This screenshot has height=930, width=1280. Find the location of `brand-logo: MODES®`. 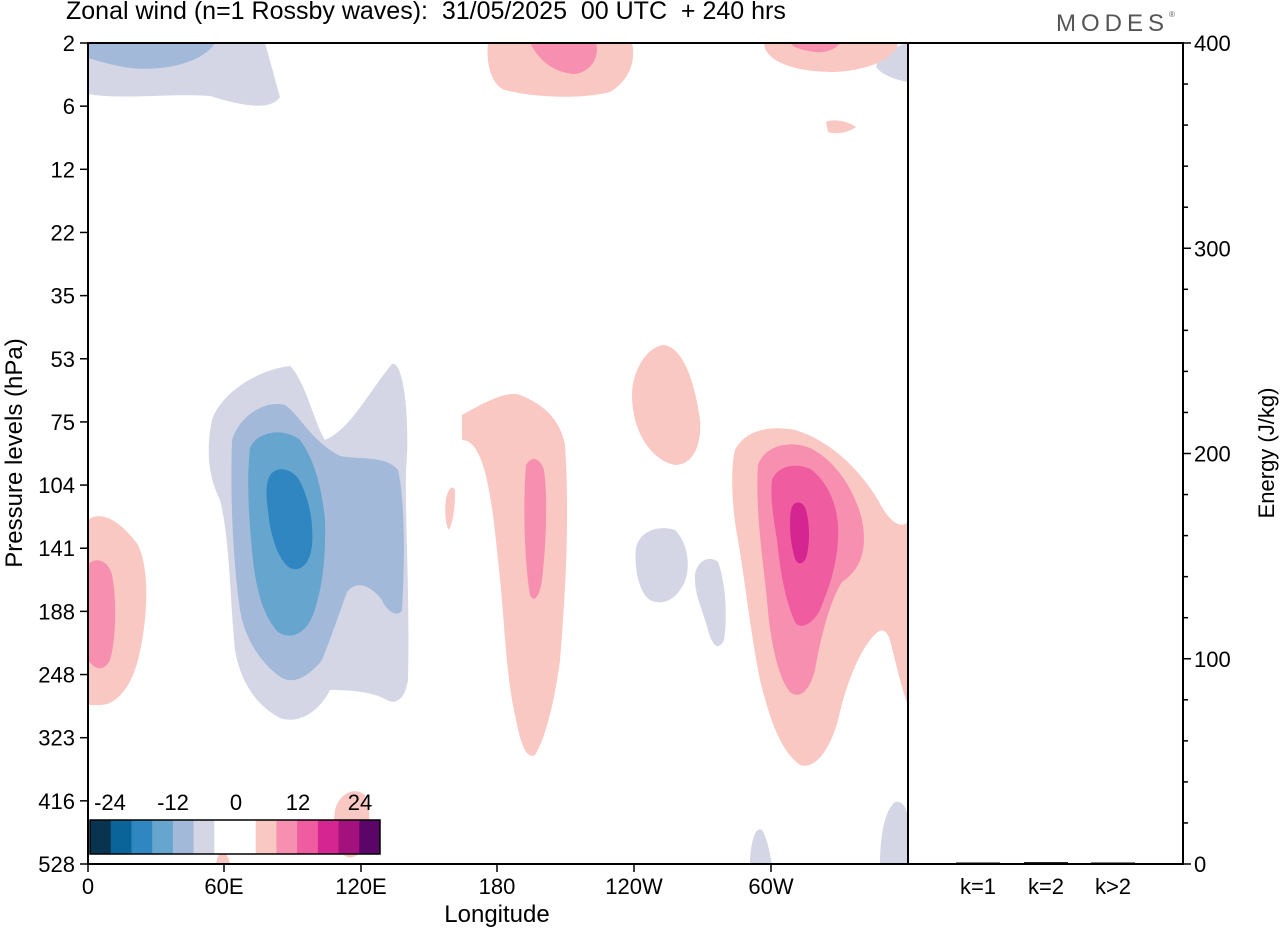

brand-logo: MODES® is located at coordinates (1115, 24).